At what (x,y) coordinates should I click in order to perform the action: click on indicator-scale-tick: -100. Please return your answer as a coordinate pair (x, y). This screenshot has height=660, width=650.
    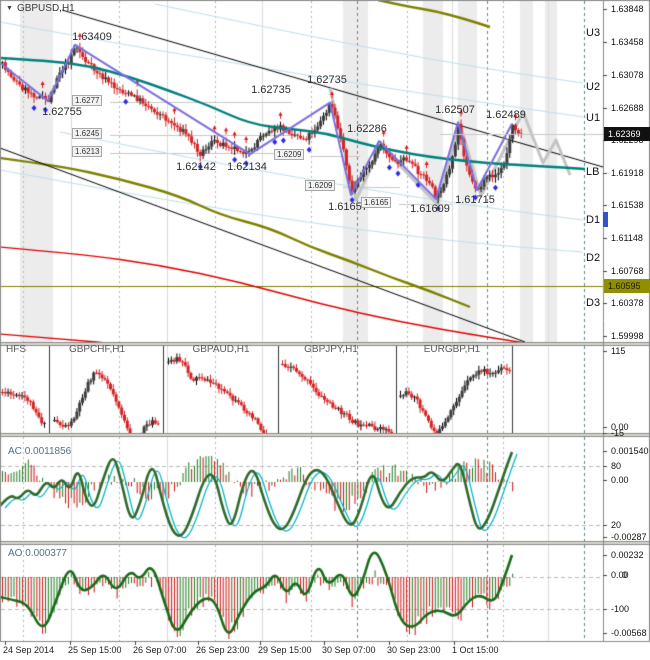
    Looking at the image, I should click on (620, 609).